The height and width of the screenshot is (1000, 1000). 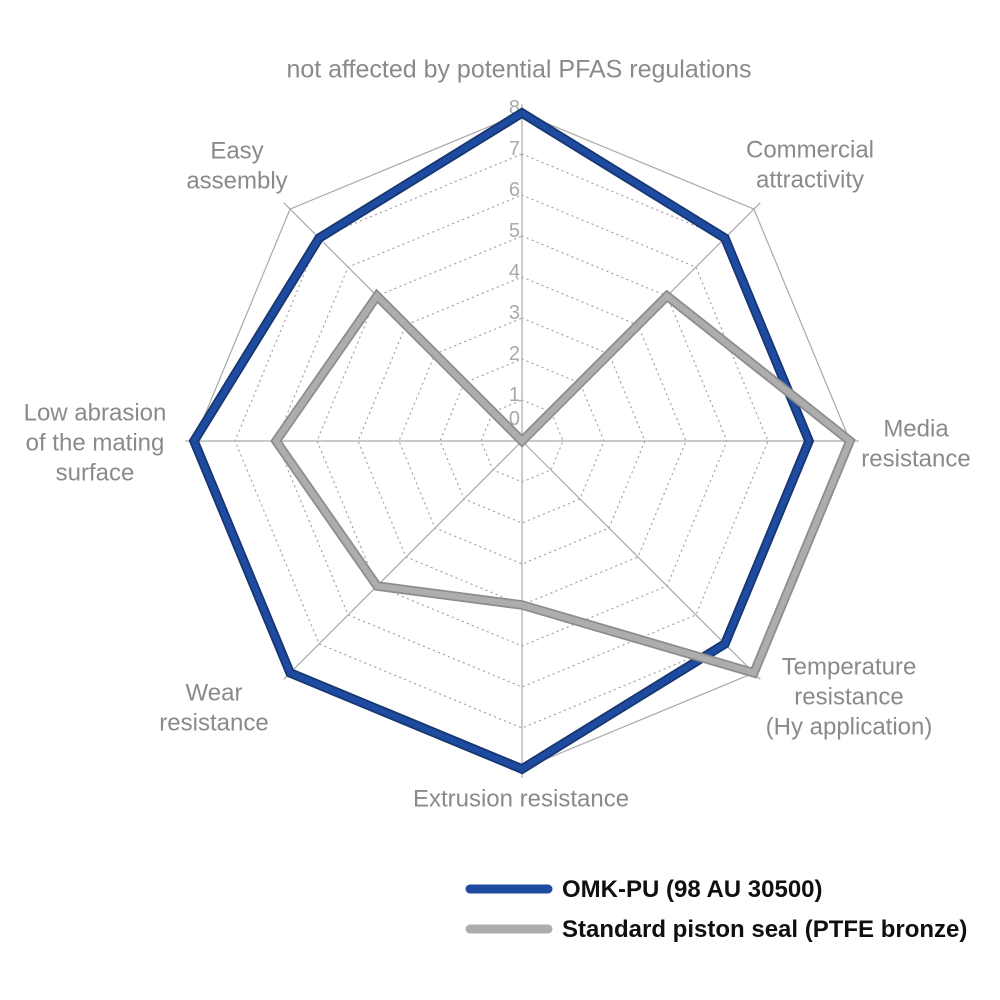 What do you see at coordinates (849, 667) in the screenshot?
I see `axis-label-line: Temperature` at bounding box center [849, 667].